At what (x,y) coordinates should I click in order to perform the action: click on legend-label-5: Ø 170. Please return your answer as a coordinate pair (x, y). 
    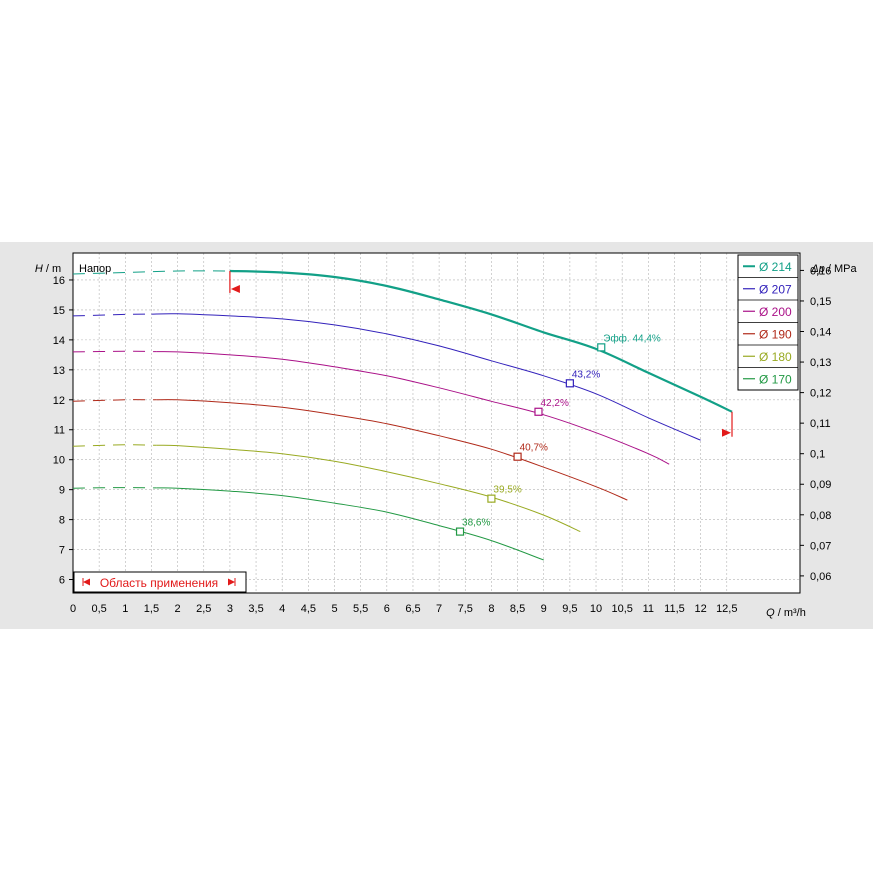
    Looking at the image, I should click on (775, 379).